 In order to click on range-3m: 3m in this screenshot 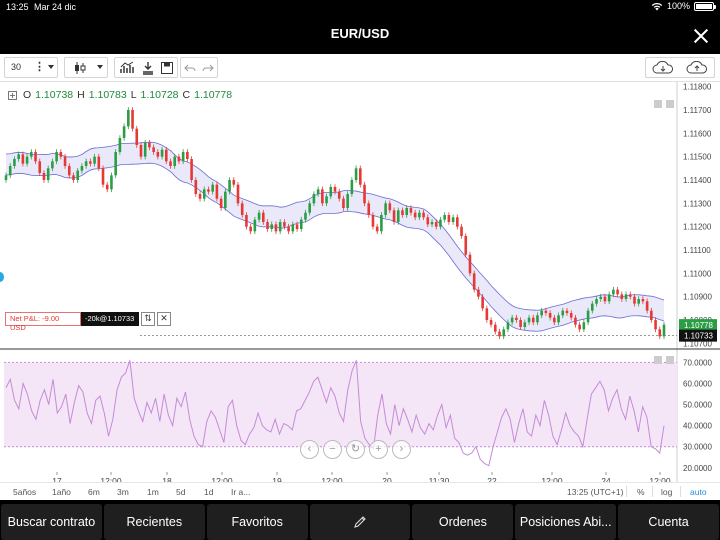, I will do `click(123, 492)`.